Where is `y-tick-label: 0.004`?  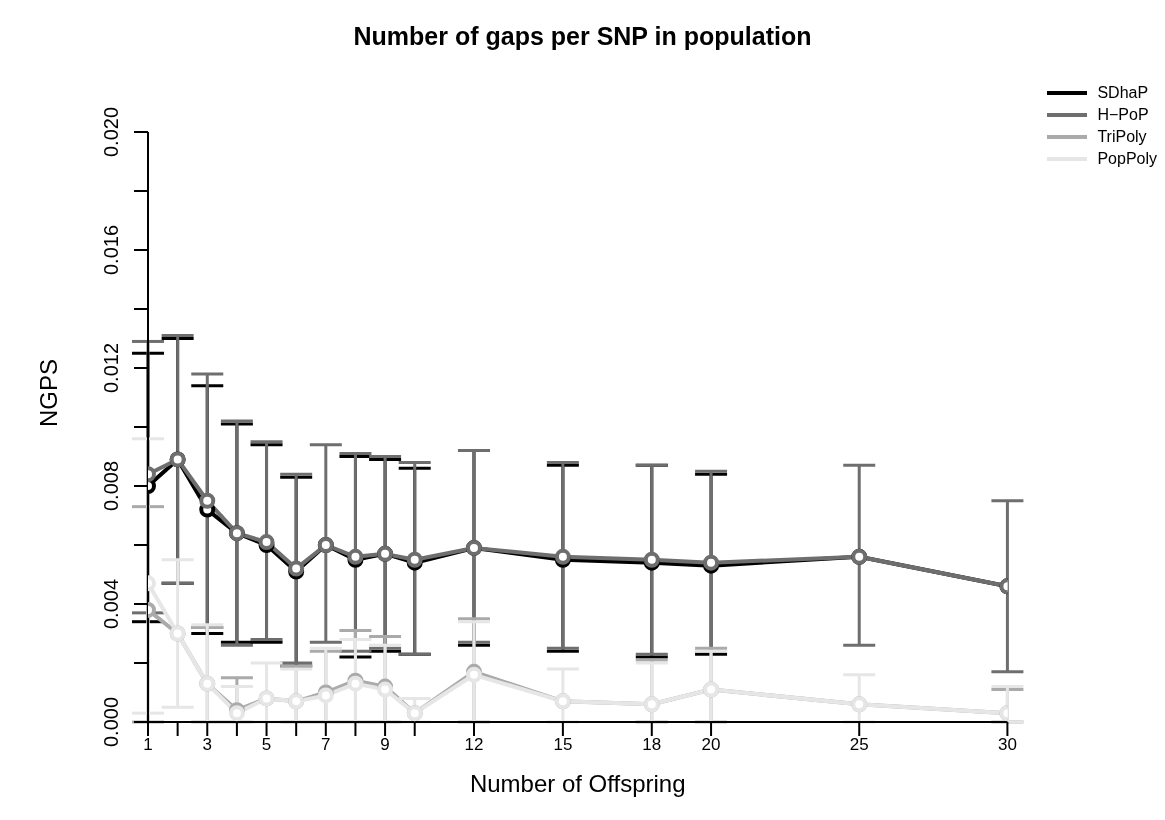 y-tick-label: 0.004 is located at coordinates (111, 604).